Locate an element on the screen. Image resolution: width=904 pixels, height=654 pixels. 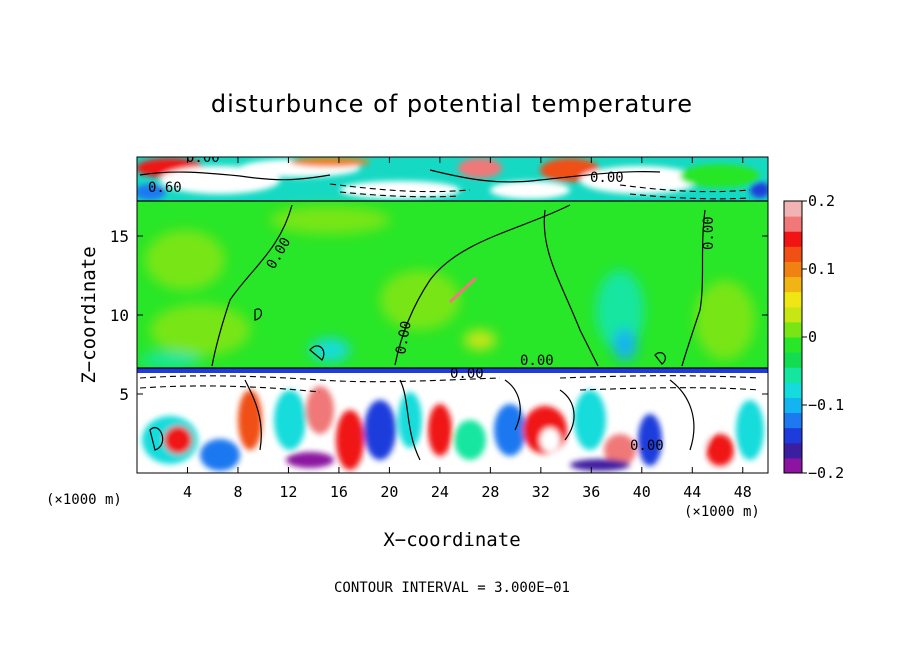
colorbar-tick-label: 0.1 is located at coordinates (821, 269).